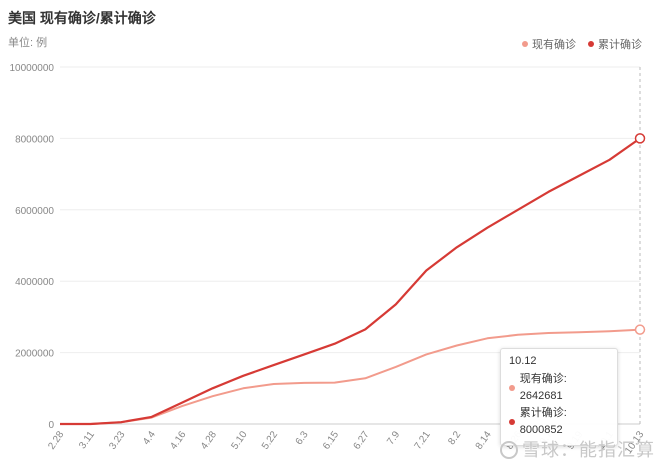  I want to click on x-tick-label: 8.2, so click(454, 438).